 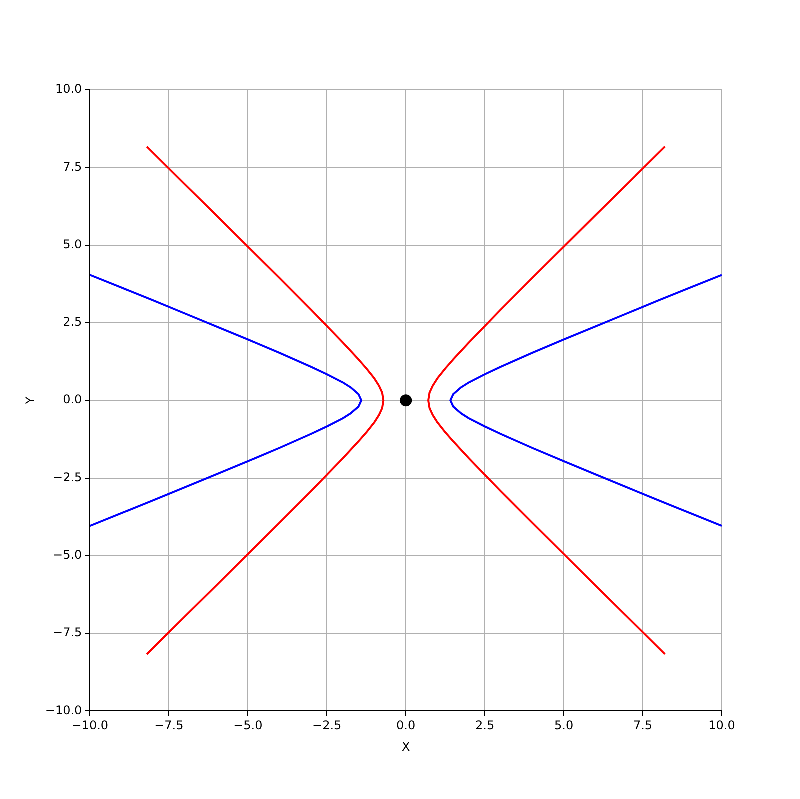 What do you see at coordinates (30, 401) in the screenshot?
I see `y-axis-title: Y` at bounding box center [30, 401].